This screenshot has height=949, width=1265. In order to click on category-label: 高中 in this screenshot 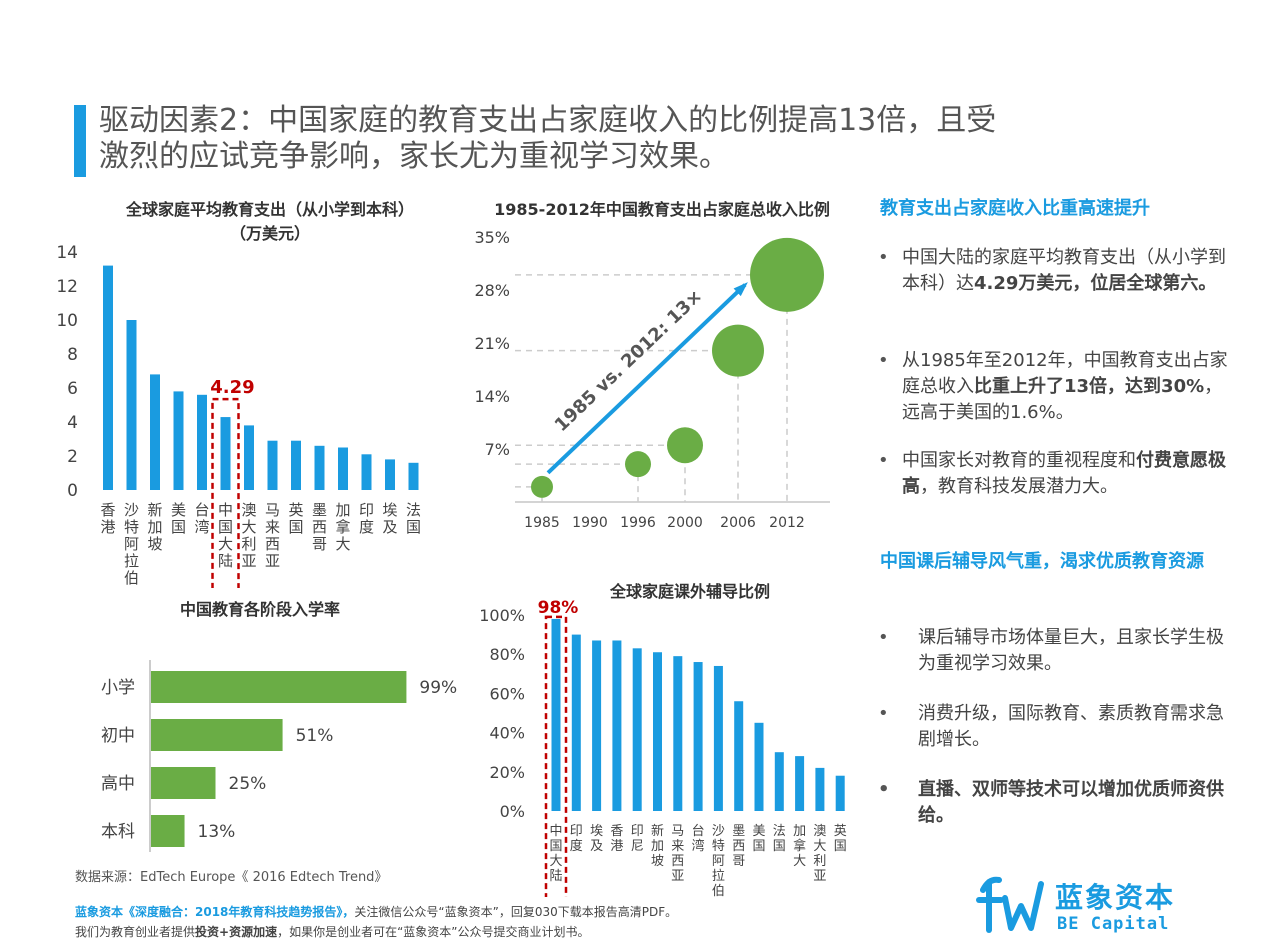, I will do `click(118, 784)`.